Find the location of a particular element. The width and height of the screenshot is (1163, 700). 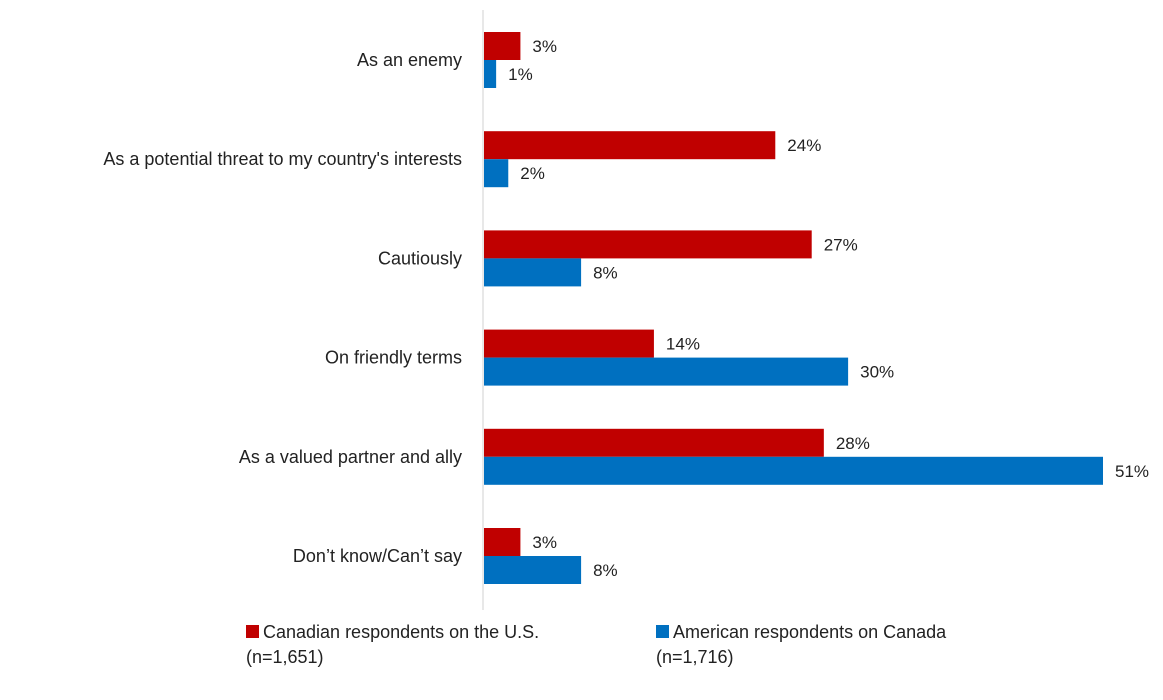

data-label-american: 1% is located at coordinates (520, 74).